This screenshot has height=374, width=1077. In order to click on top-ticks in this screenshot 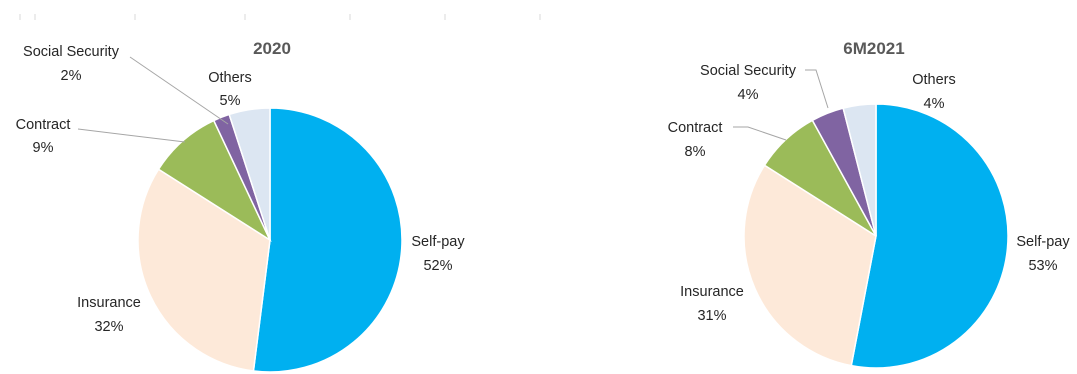, I will do `click(280, 17)`.